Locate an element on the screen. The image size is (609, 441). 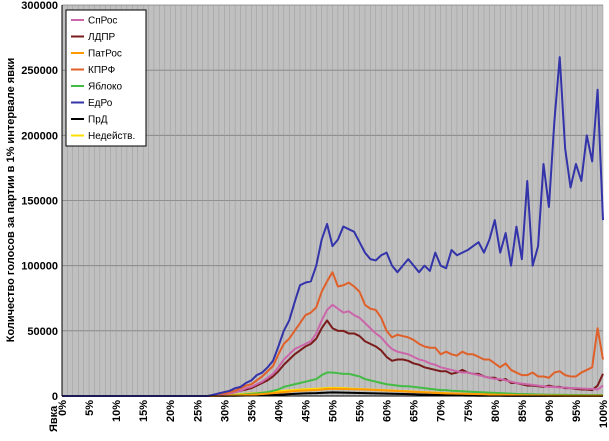
x-tick-label: 70% is located at coordinates (442, 411).